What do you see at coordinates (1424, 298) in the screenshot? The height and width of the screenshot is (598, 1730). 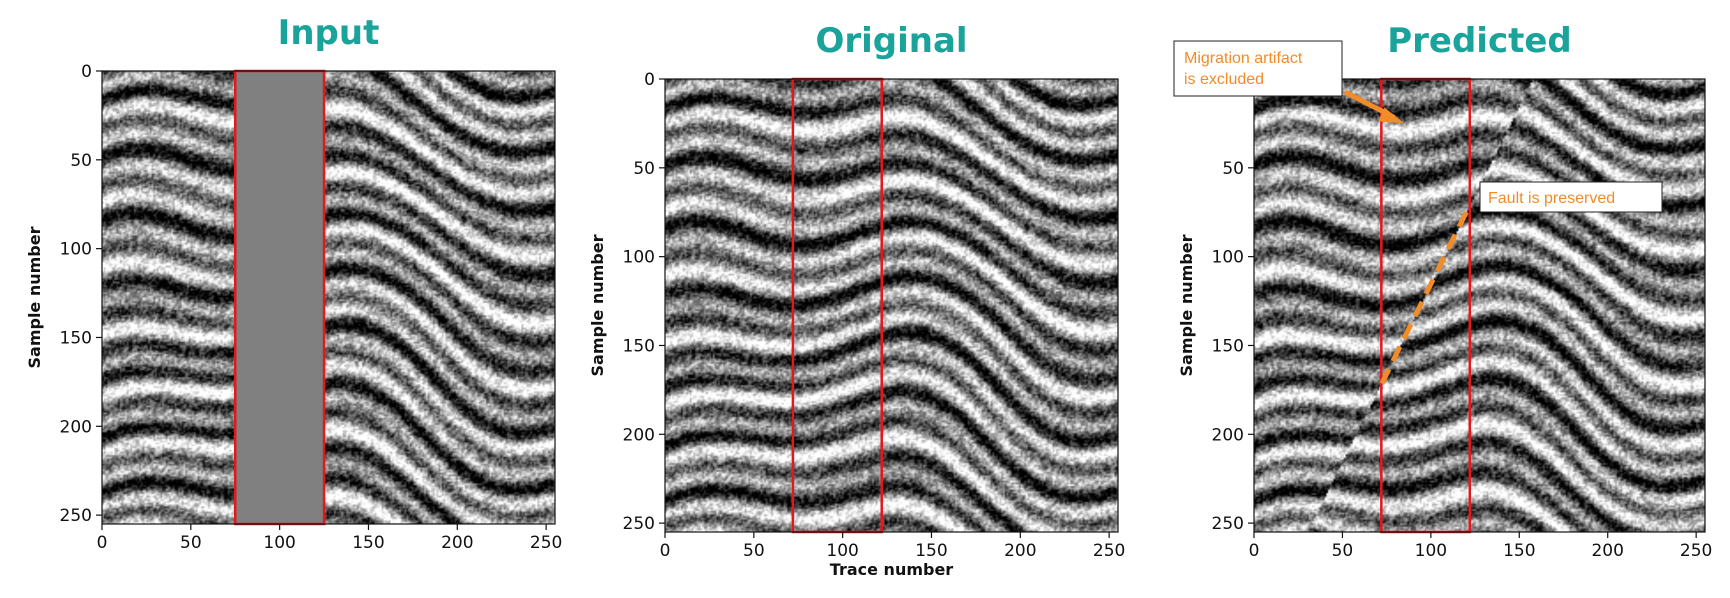 I see `fault-dashed-line` at bounding box center [1424, 298].